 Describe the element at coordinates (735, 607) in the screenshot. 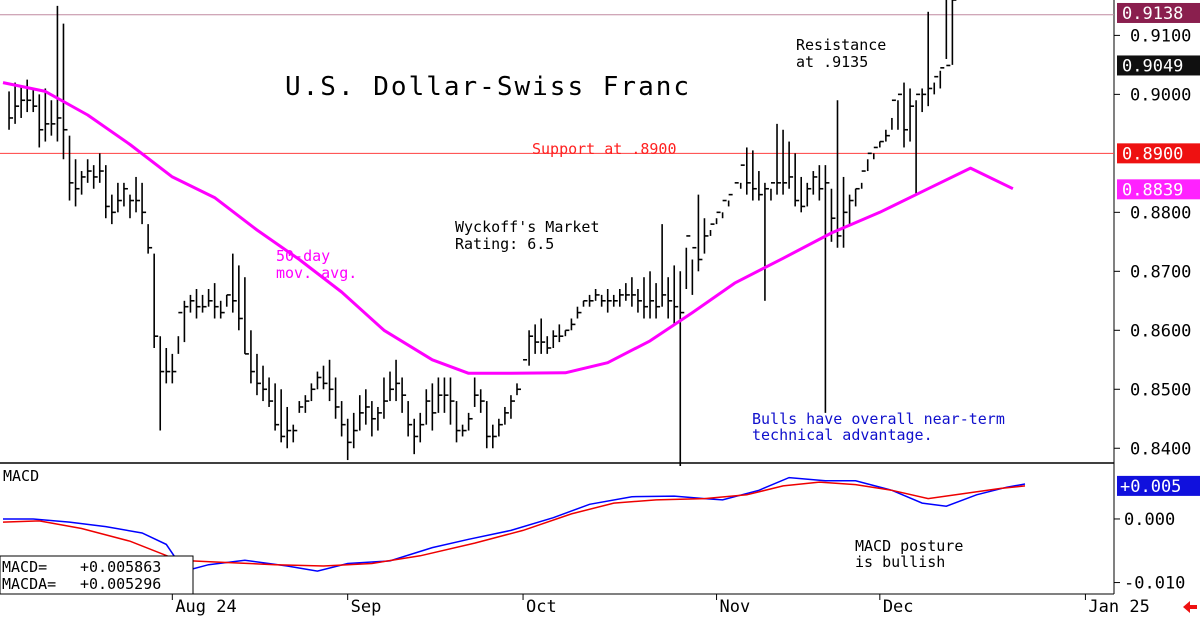

I see `month-label: Nov` at that location.